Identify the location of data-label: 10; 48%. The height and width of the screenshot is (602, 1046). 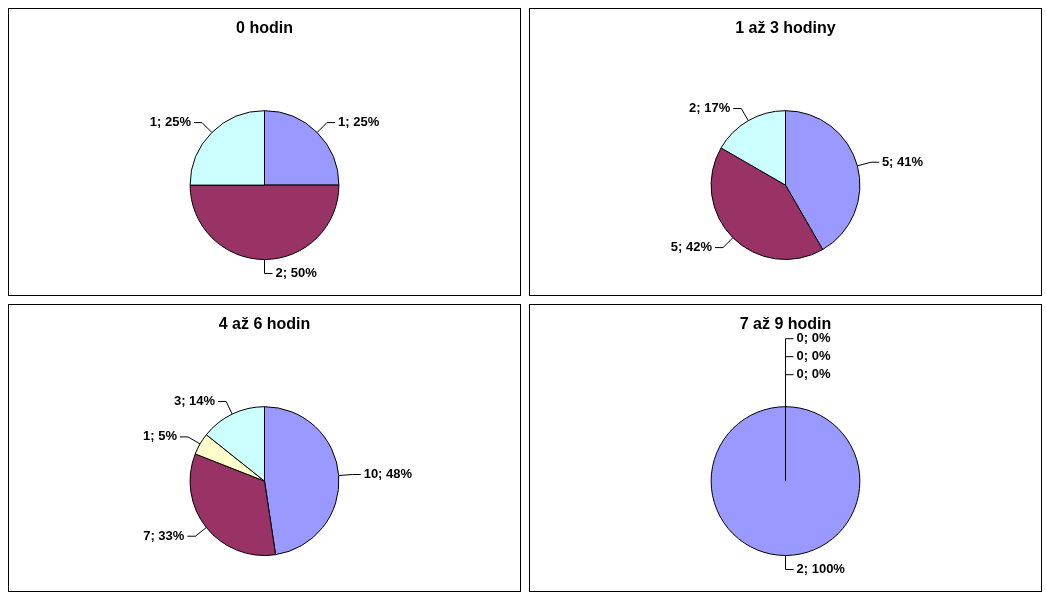
(388, 474).